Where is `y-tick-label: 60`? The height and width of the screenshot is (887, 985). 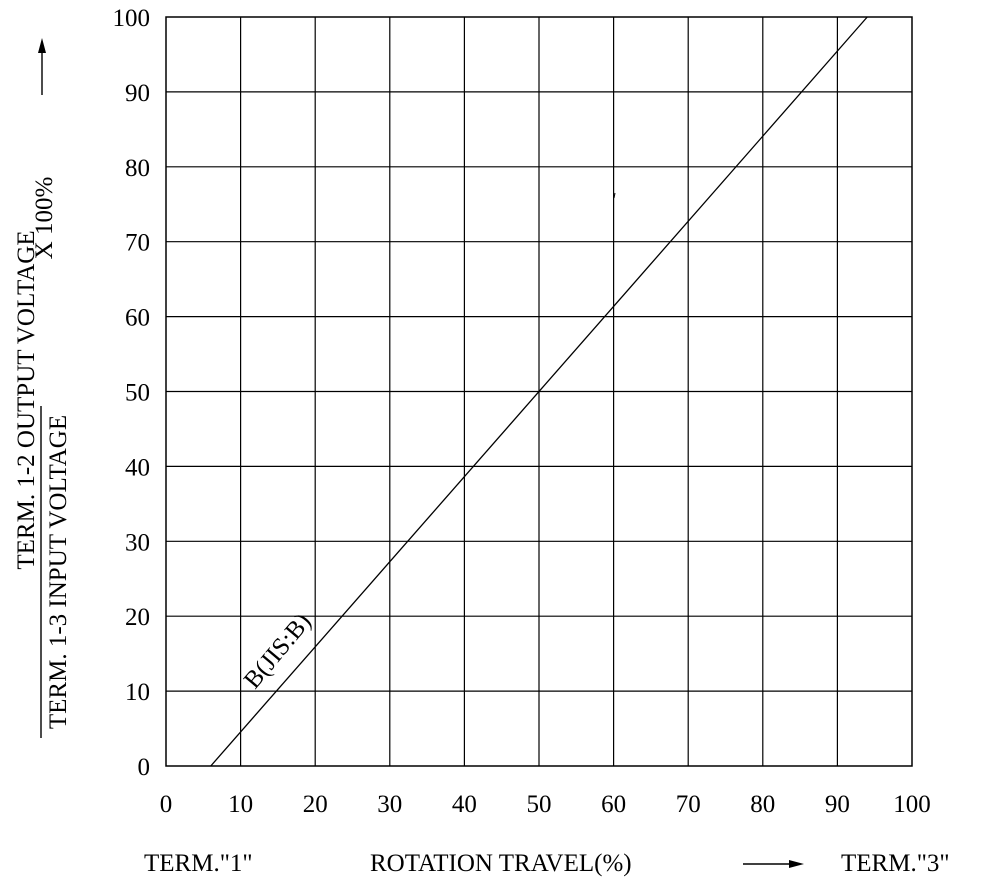
y-tick-label: 60 is located at coordinates (137, 318).